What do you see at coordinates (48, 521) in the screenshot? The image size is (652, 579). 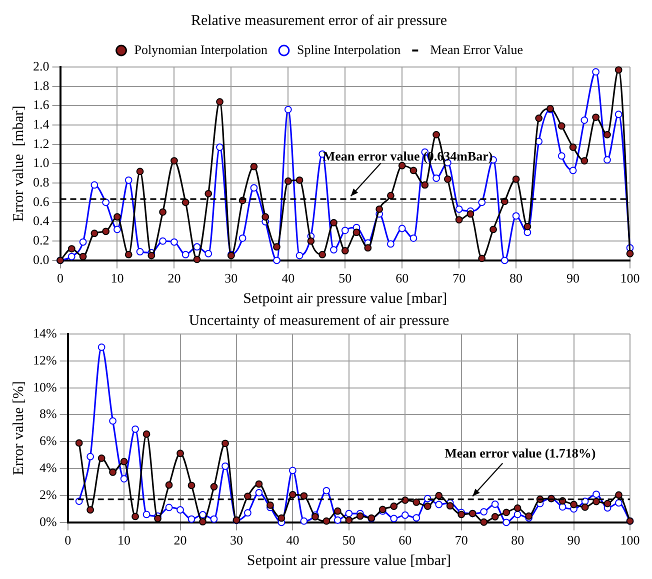 I see `y-tick-label: 0%` at bounding box center [48, 521].